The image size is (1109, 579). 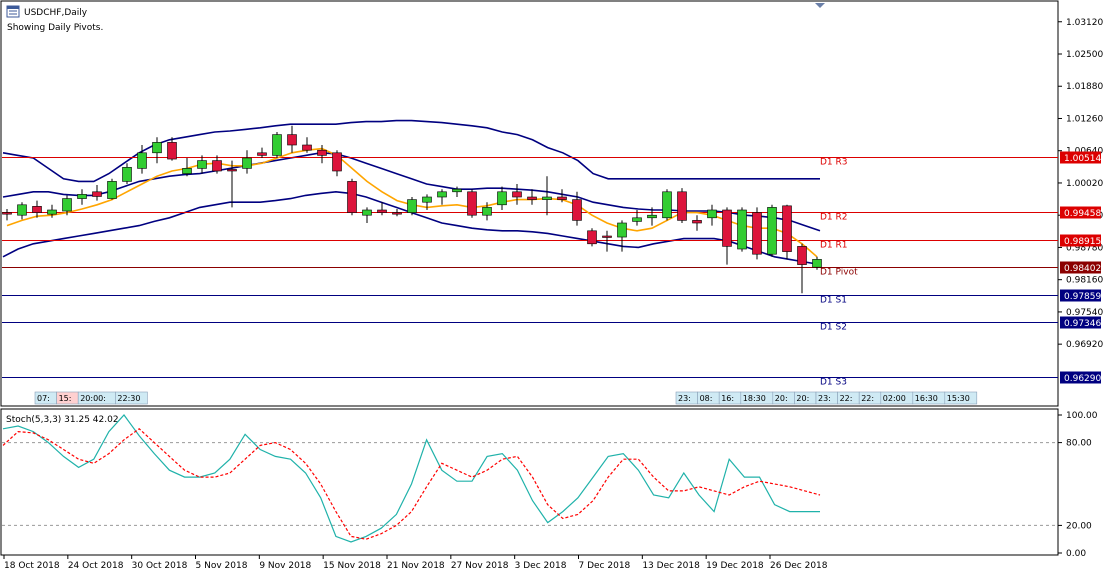 What do you see at coordinates (541, 566) in the screenshot?
I see `date-tick-label: 3 Dec 2018` at bounding box center [541, 566].